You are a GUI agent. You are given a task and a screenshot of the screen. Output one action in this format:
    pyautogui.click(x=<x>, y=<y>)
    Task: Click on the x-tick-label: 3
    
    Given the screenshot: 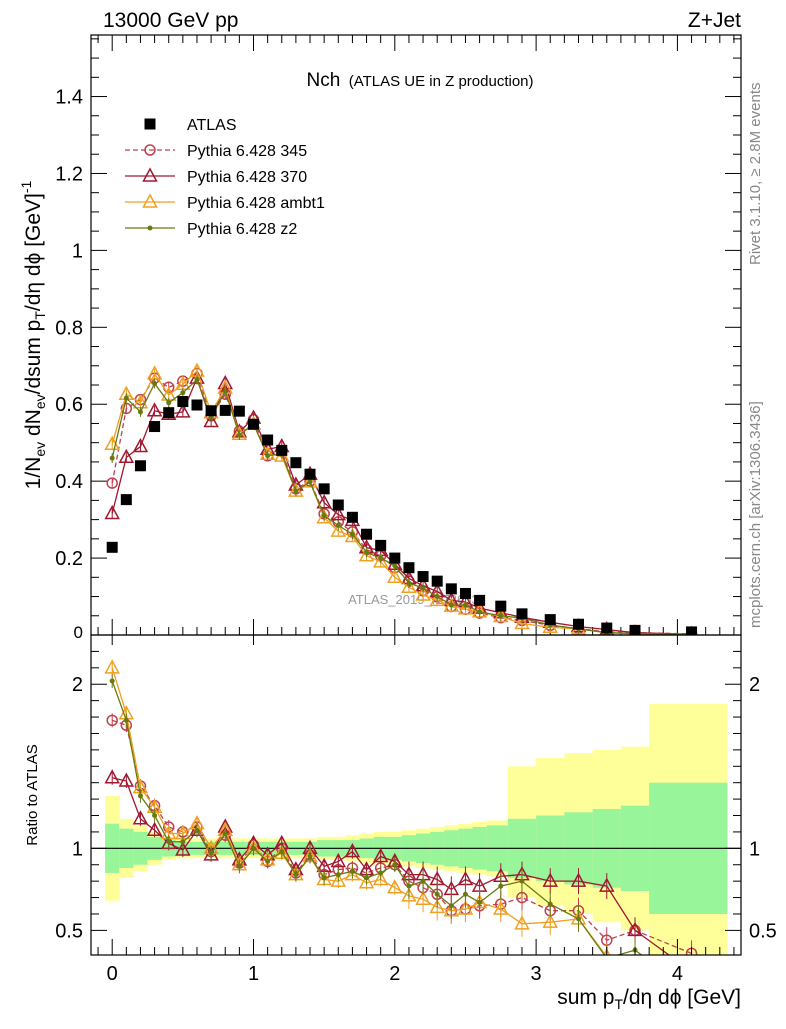 What is the action you would take?
    pyautogui.click(x=536, y=974)
    